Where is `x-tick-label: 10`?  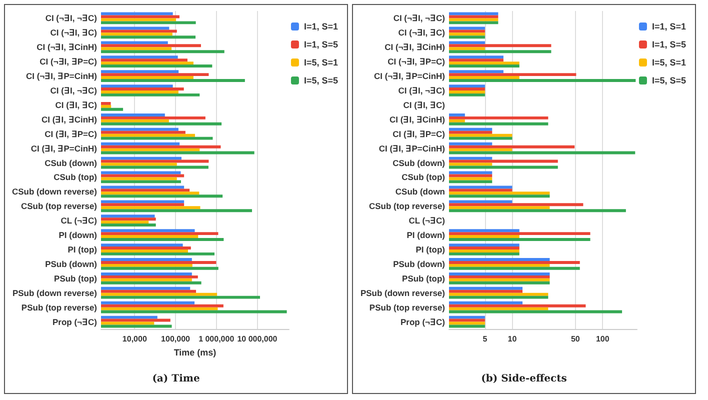 x-tick-label: 10 is located at coordinates (513, 339).